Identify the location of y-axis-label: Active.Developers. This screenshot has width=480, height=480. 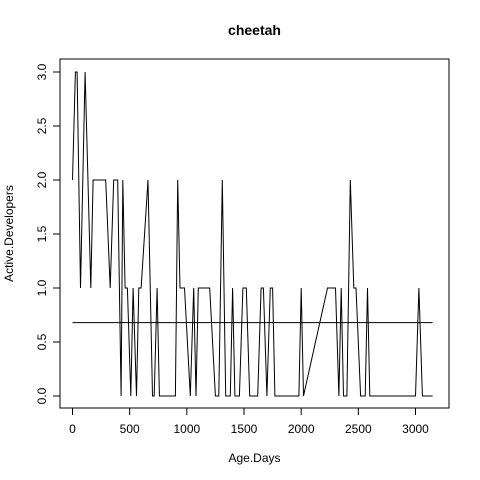
(9, 233).